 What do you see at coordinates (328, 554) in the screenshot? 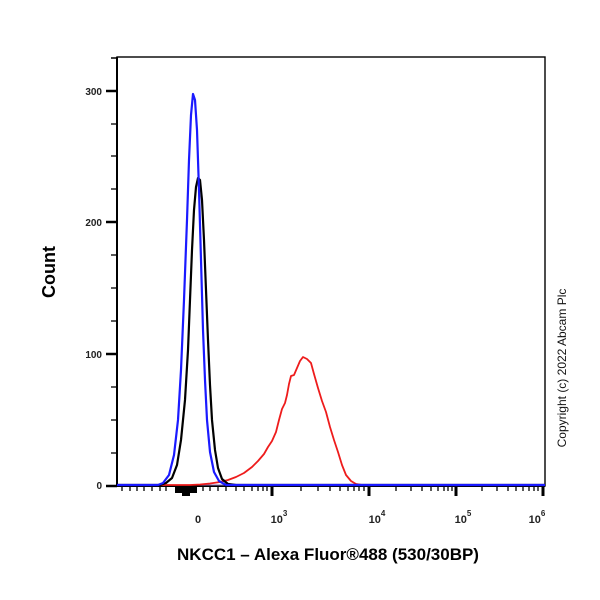
I see `x-axis-label: NKCC1 – Alexa Fluor®488 (530/30BP)` at bounding box center [328, 554].